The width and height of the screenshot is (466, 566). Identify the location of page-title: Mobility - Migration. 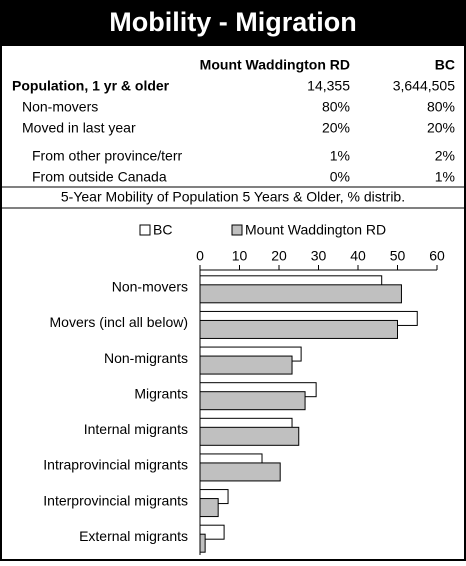
(232, 22).